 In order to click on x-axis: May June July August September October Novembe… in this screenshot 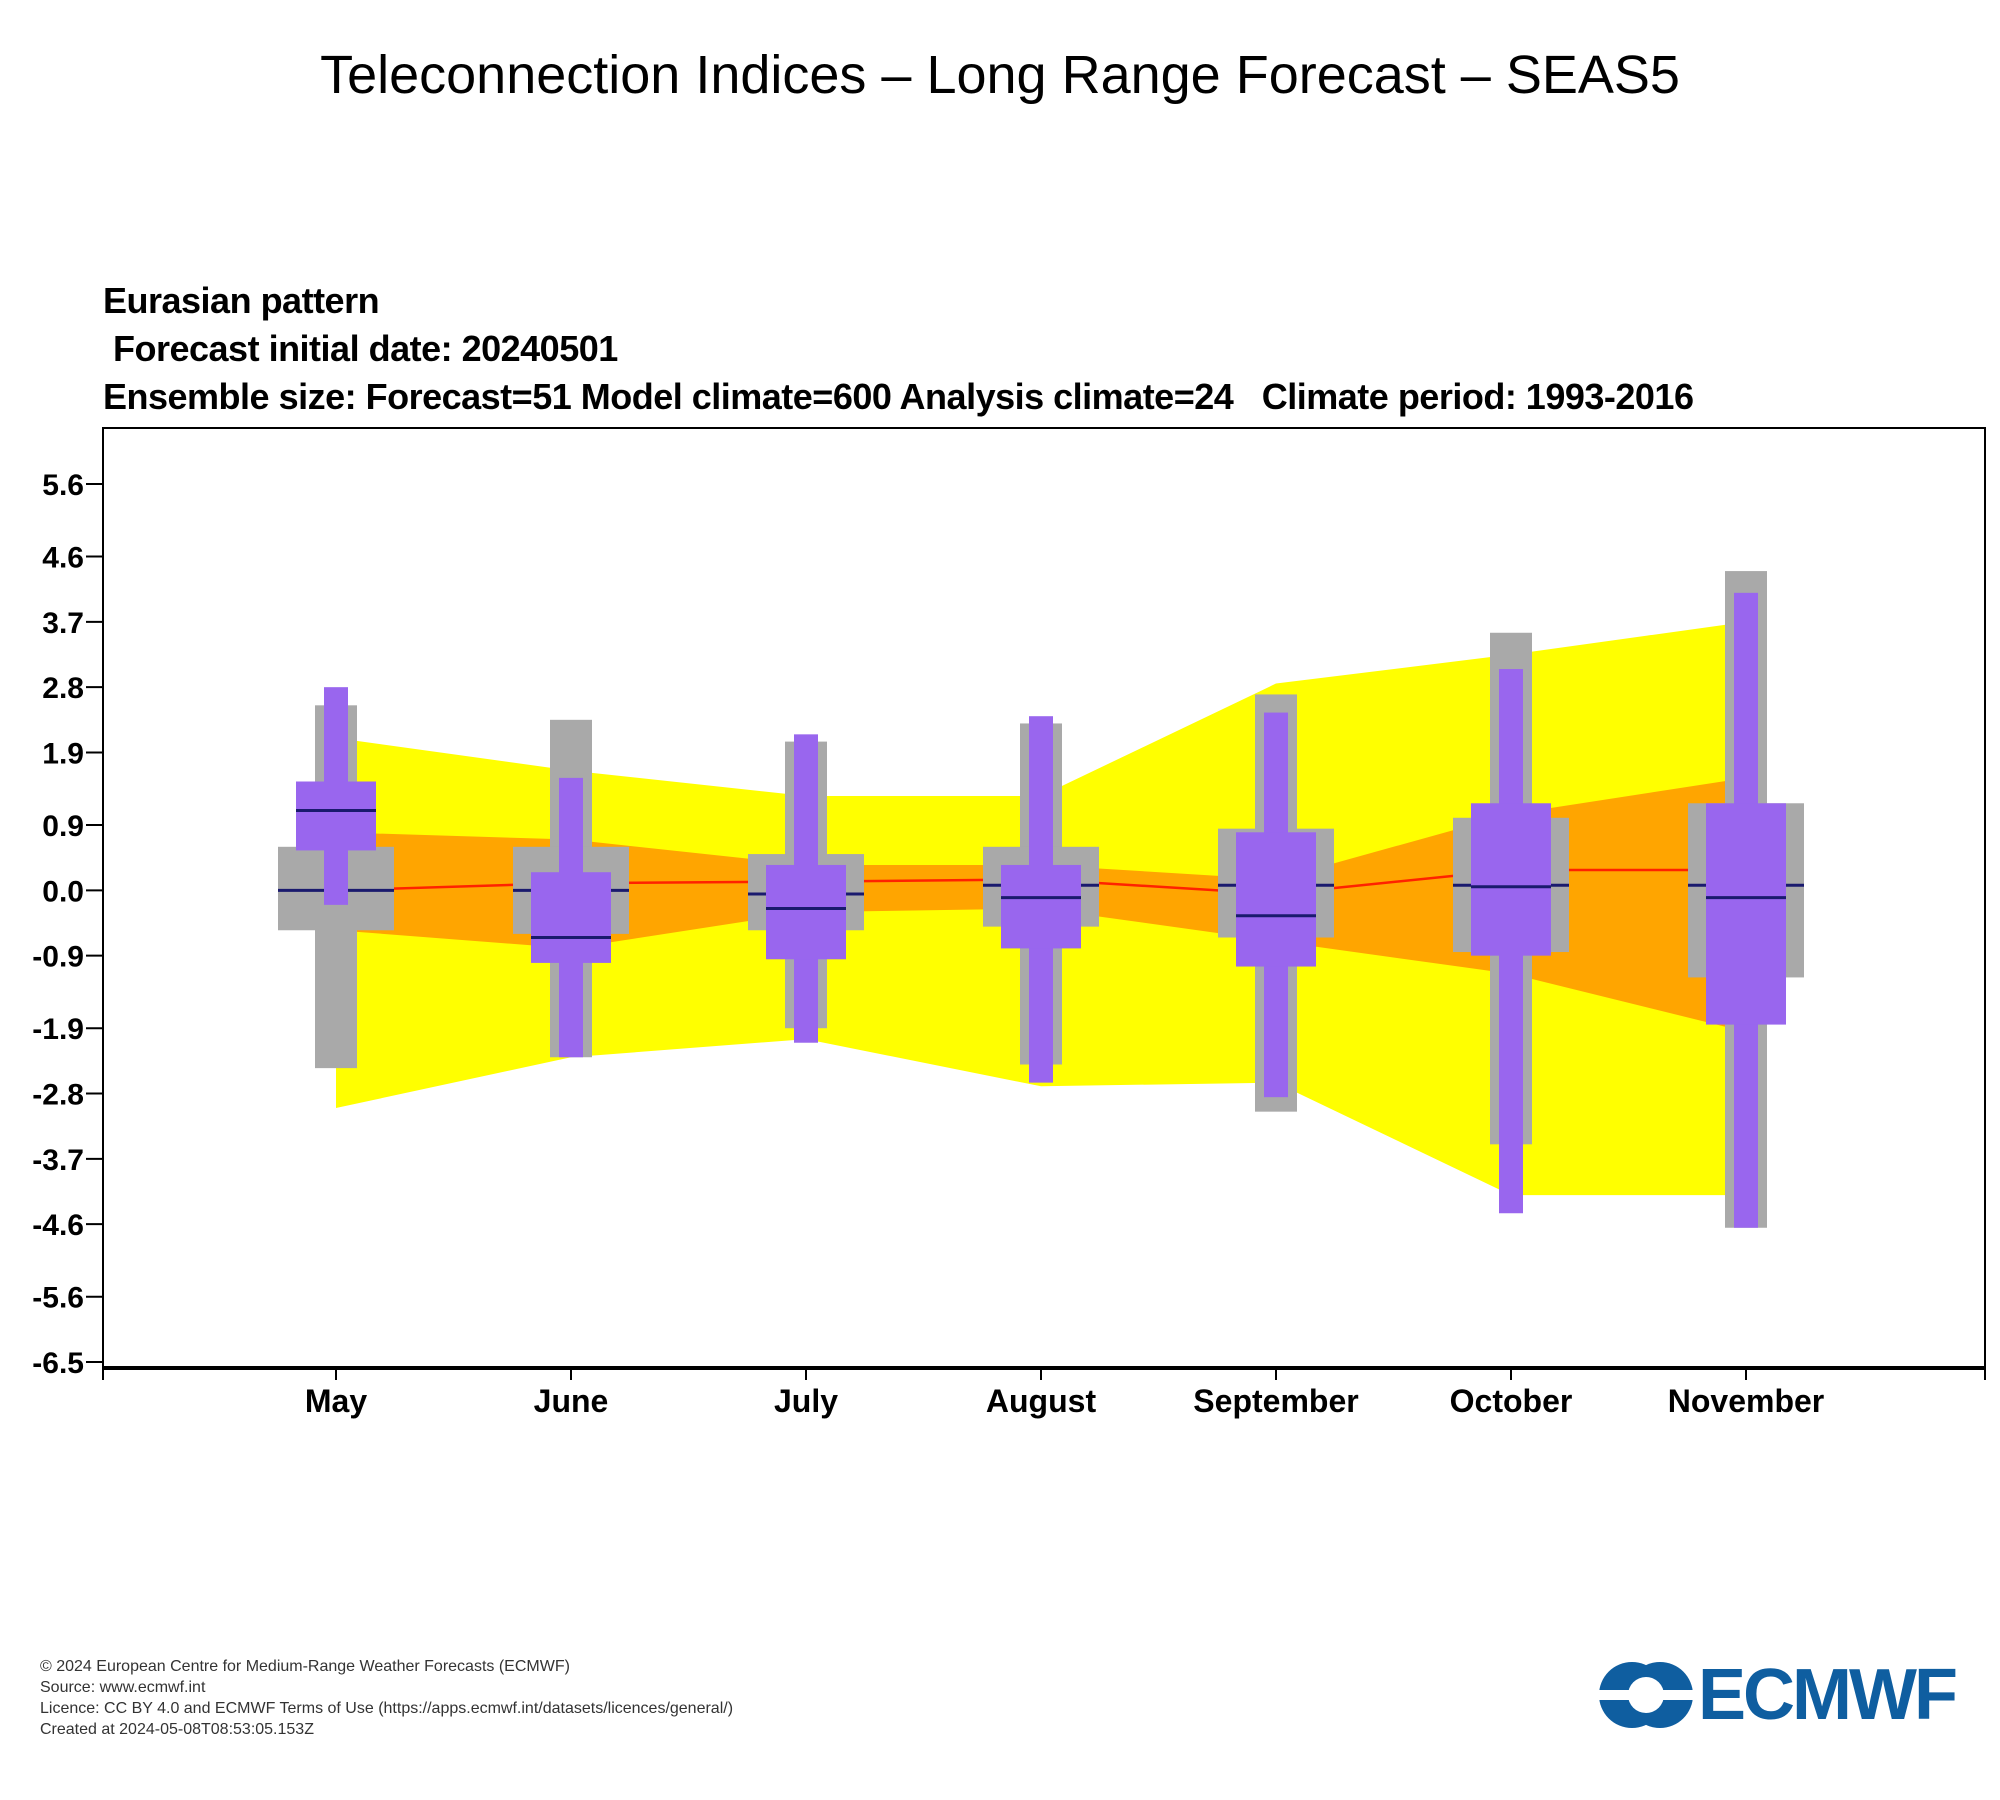, I will do `click(1044, 1393)`.